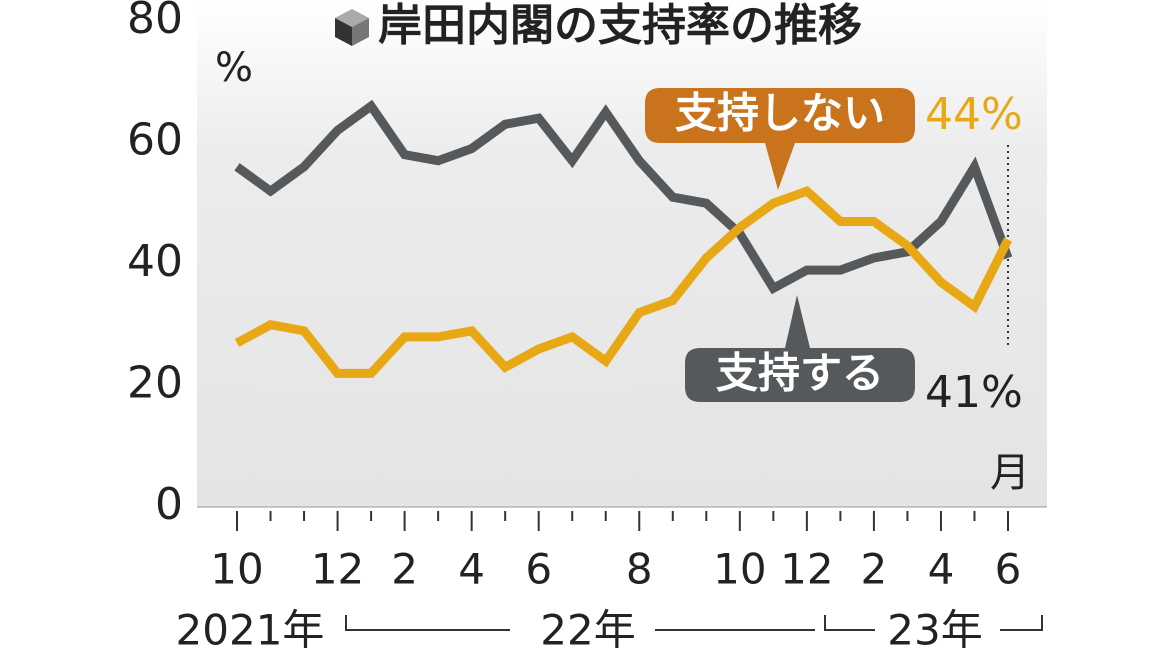 The image size is (1170, 658). I want to click on value-label: 44%, so click(974, 114).